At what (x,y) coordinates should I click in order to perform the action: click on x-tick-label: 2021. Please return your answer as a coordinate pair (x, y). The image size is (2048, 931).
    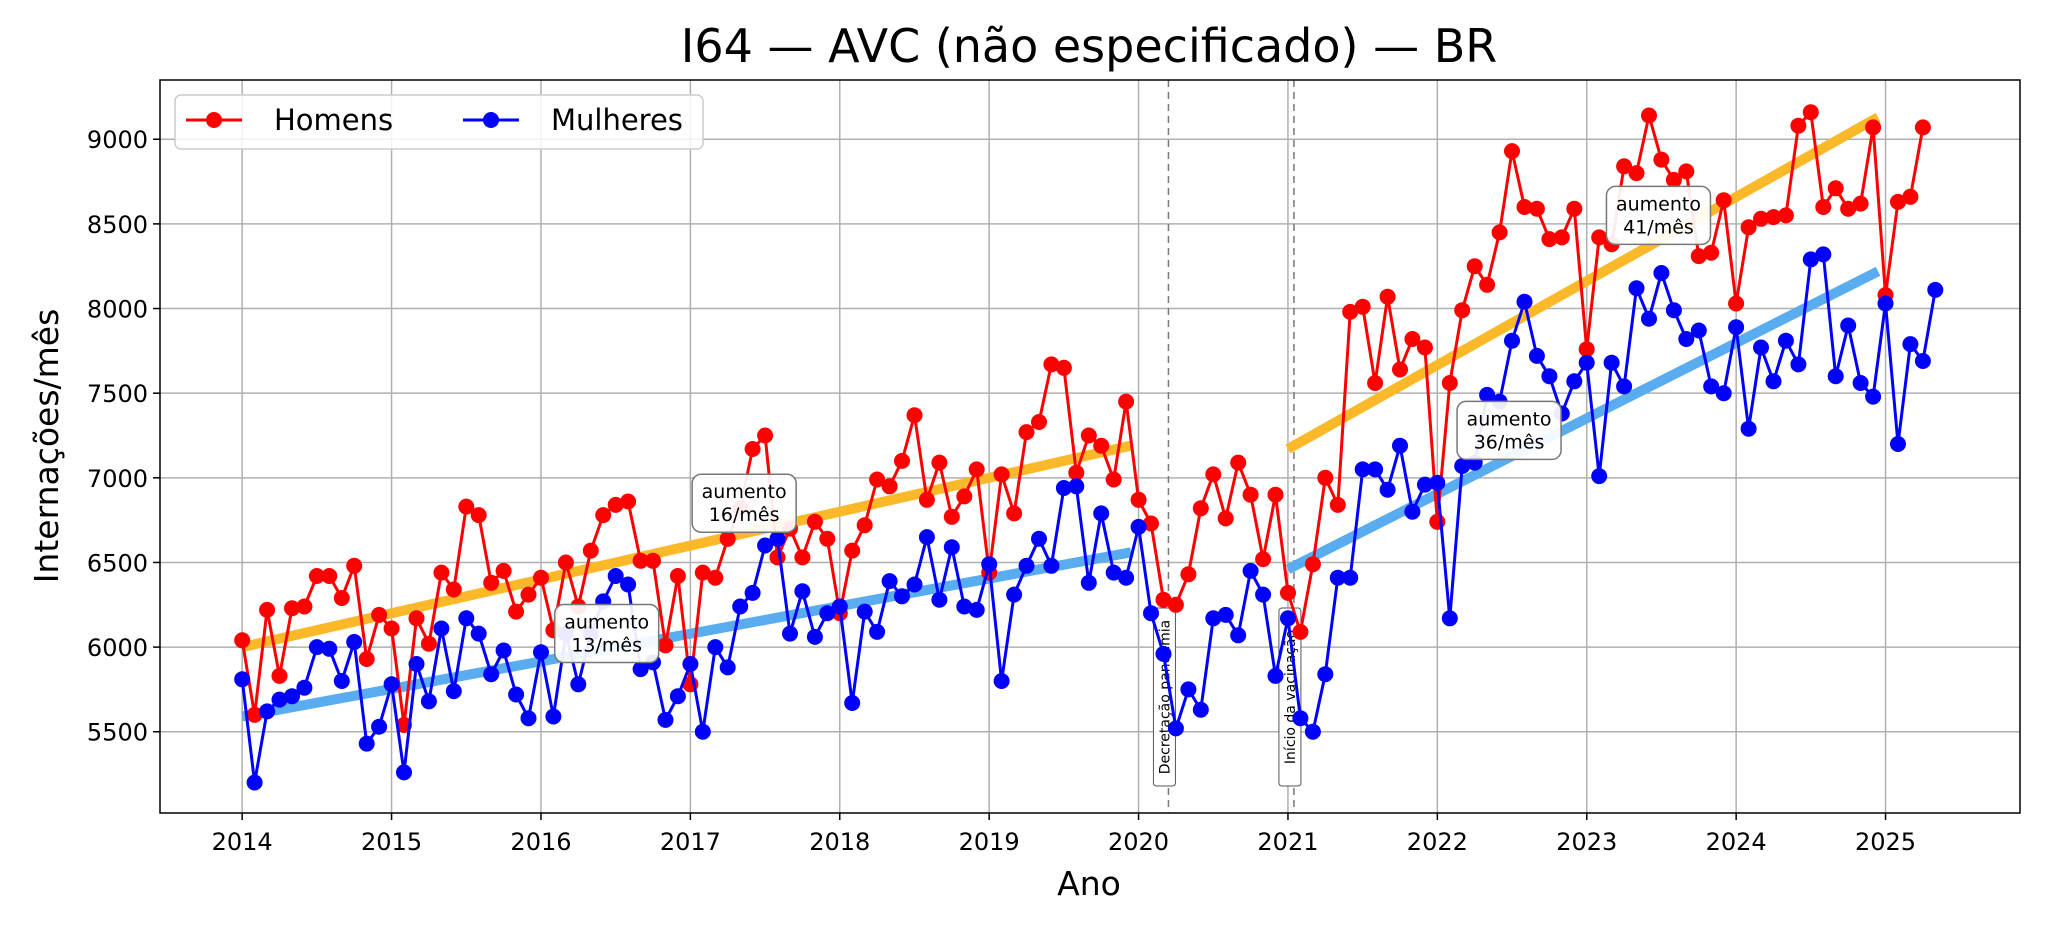
    Looking at the image, I should click on (1287, 842).